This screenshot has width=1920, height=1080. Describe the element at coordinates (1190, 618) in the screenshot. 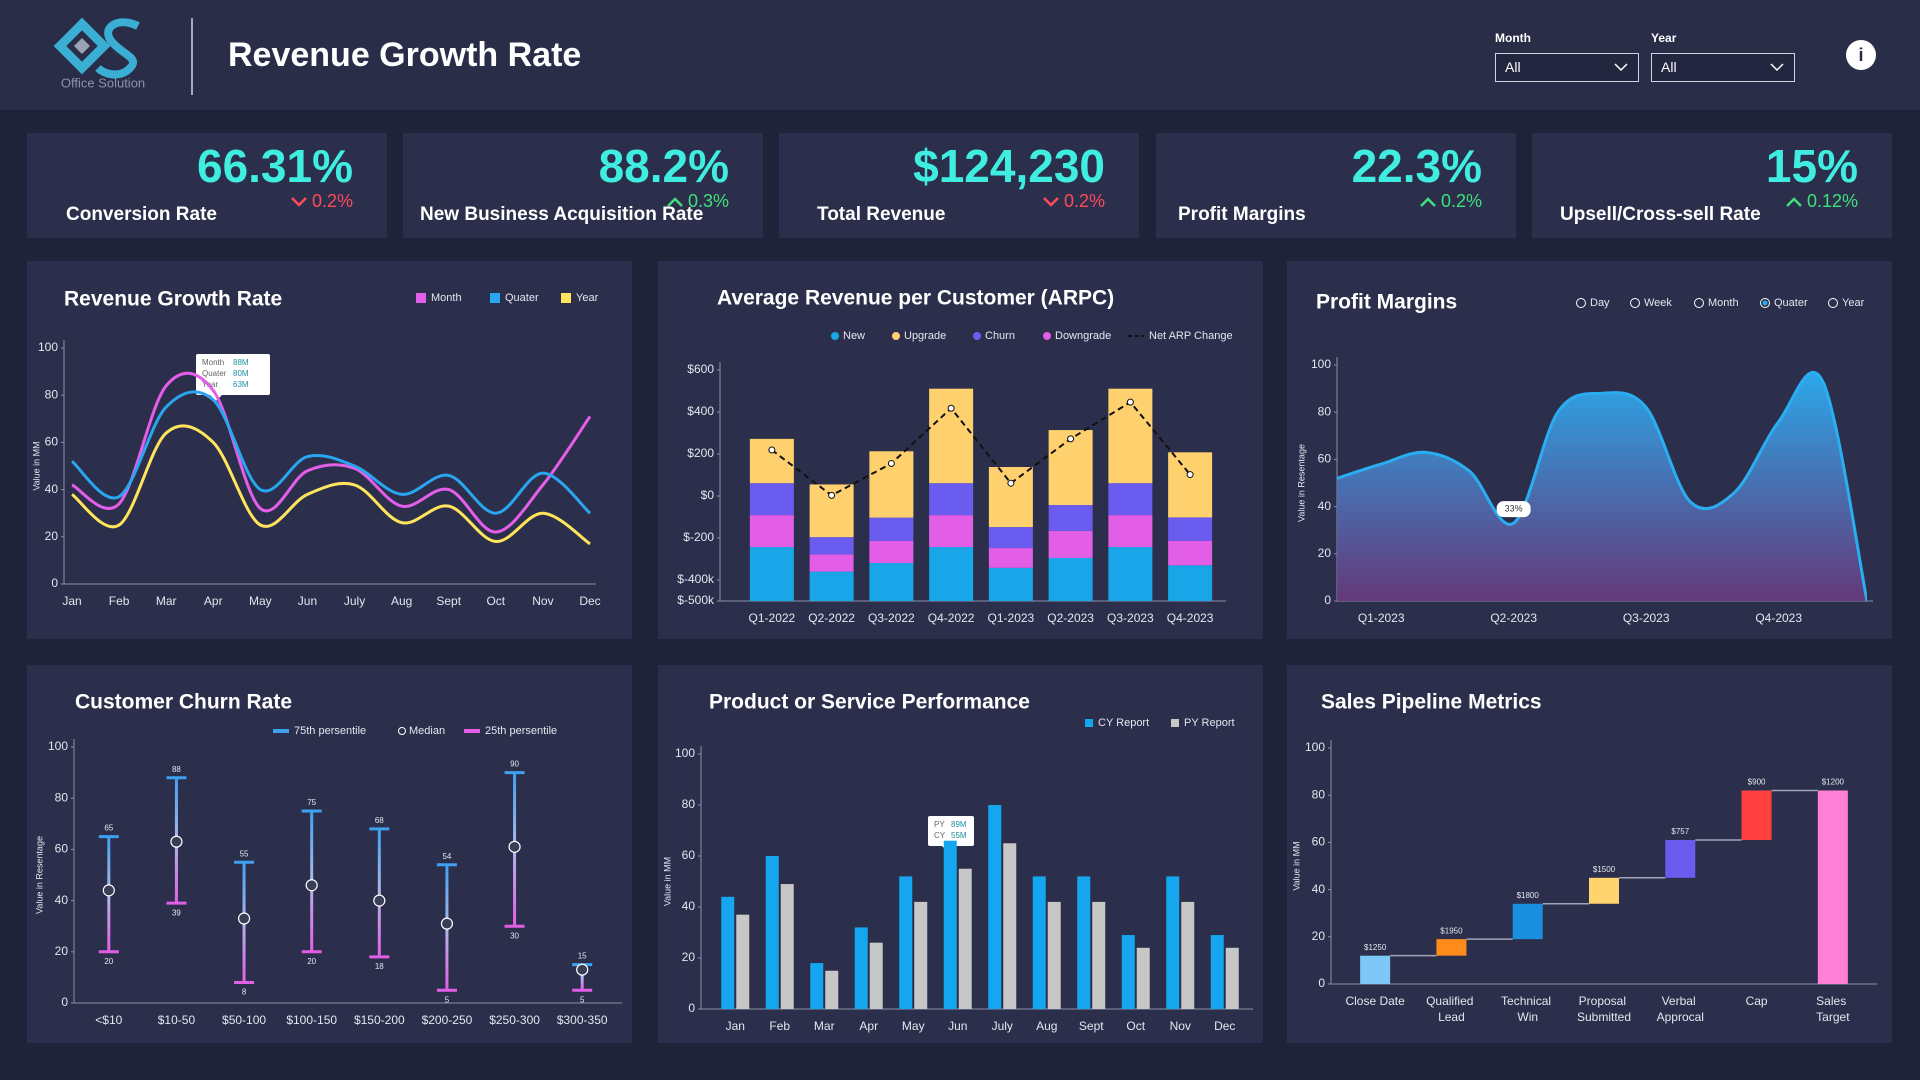

I see `x-tick-label: Q4-2023` at that location.